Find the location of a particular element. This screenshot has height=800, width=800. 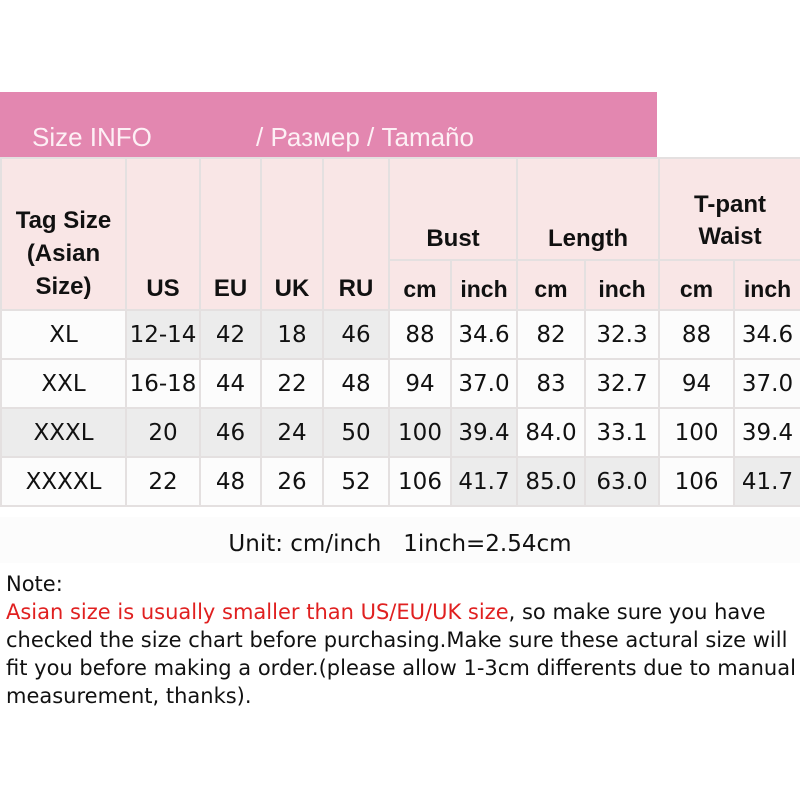

size-cell: 32.7 is located at coordinates (622, 383).